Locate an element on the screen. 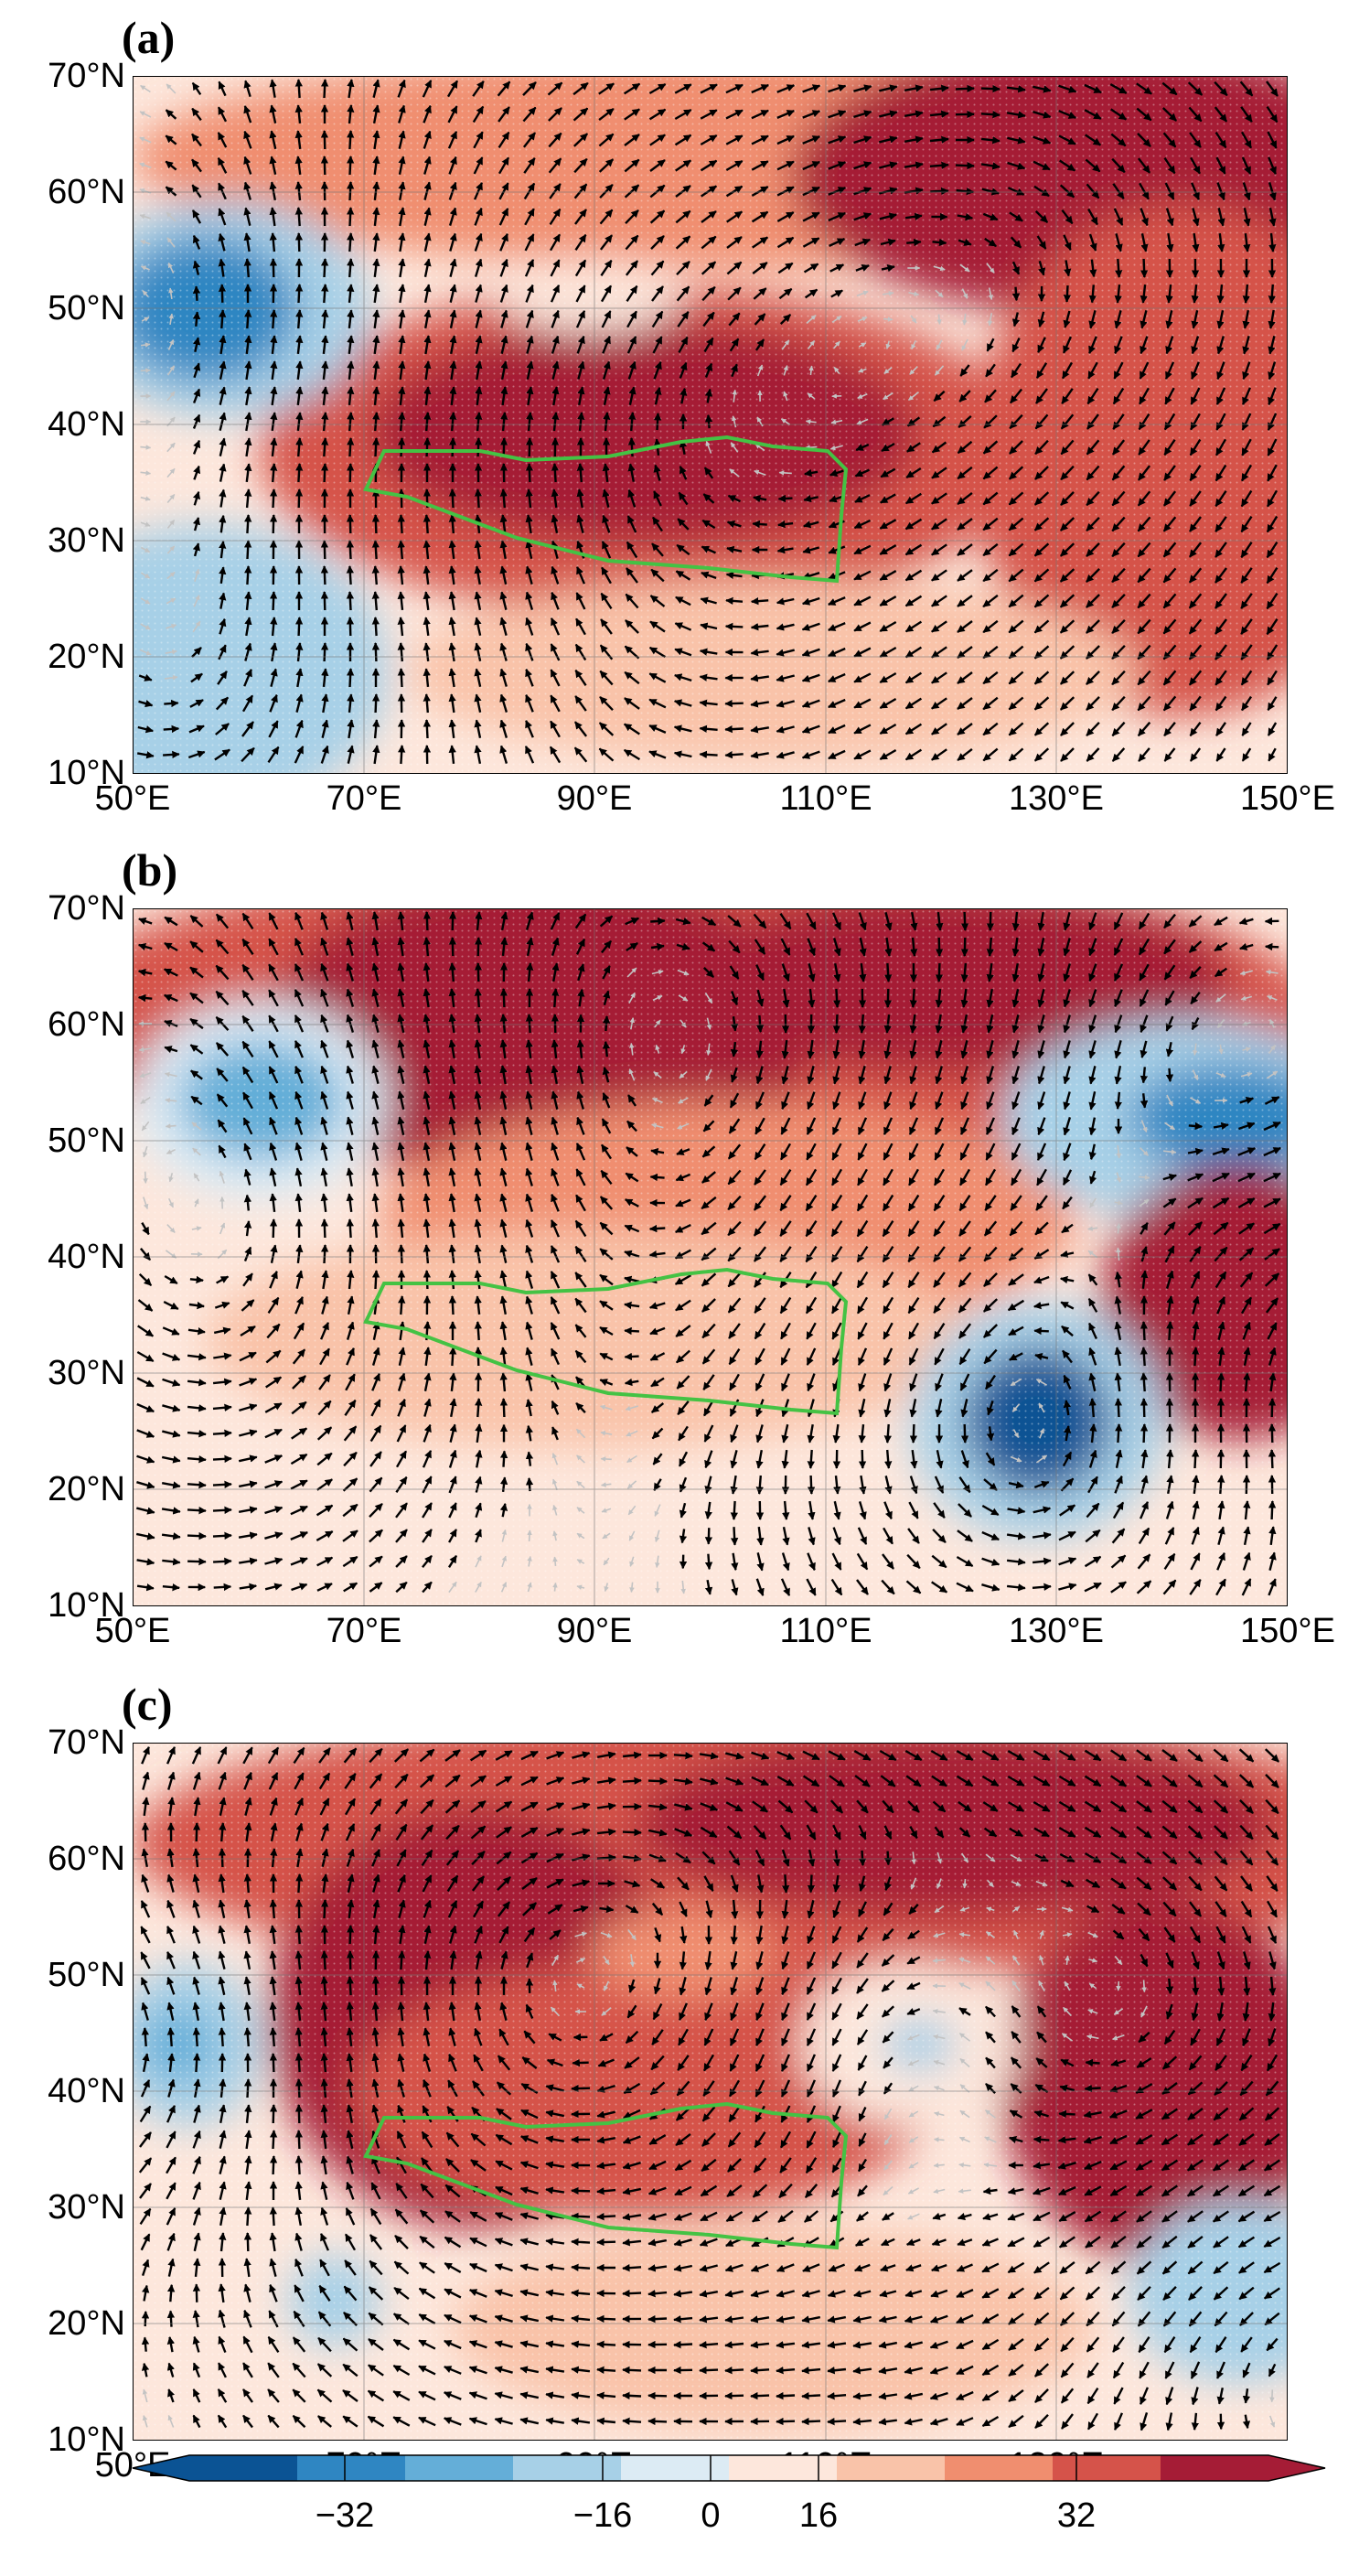  colorbar-segment is located at coordinates (891, 2468).